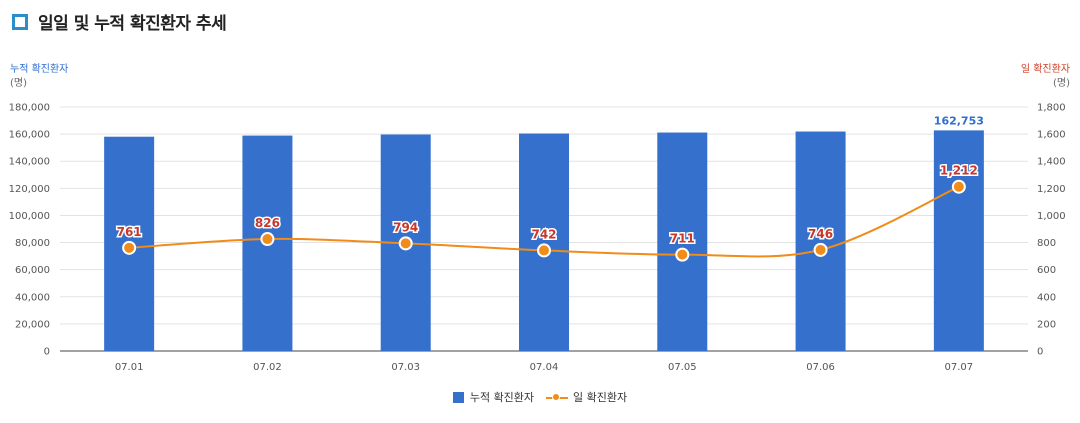 This screenshot has height=423, width=1080. Describe the element at coordinates (32, 243) in the screenshot. I see `left-tick-label: 80,000` at that location.